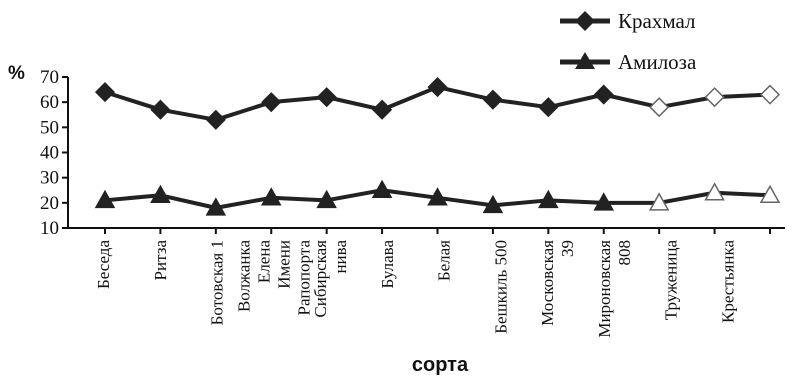 The height and width of the screenshot is (376, 797). I want to click on series-amylose, so click(437, 197).